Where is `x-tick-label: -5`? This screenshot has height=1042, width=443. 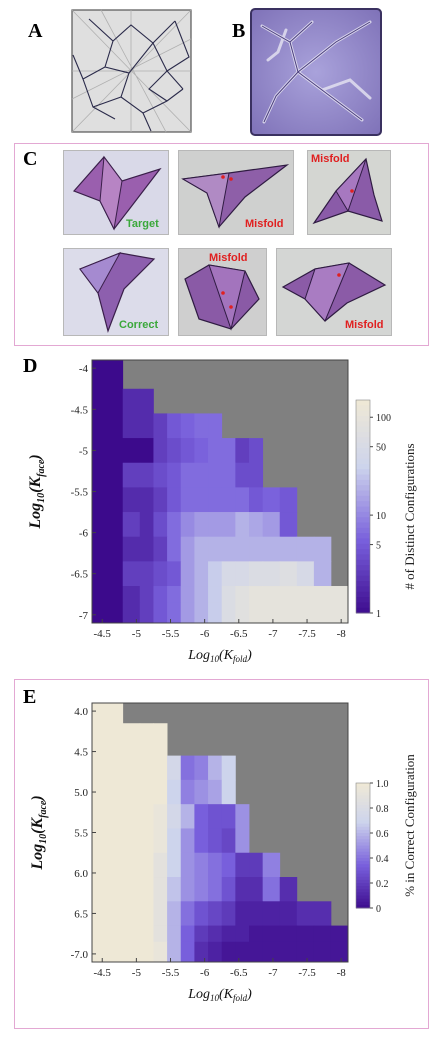
x-tick-label: -5 is located at coordinates (137, 973).